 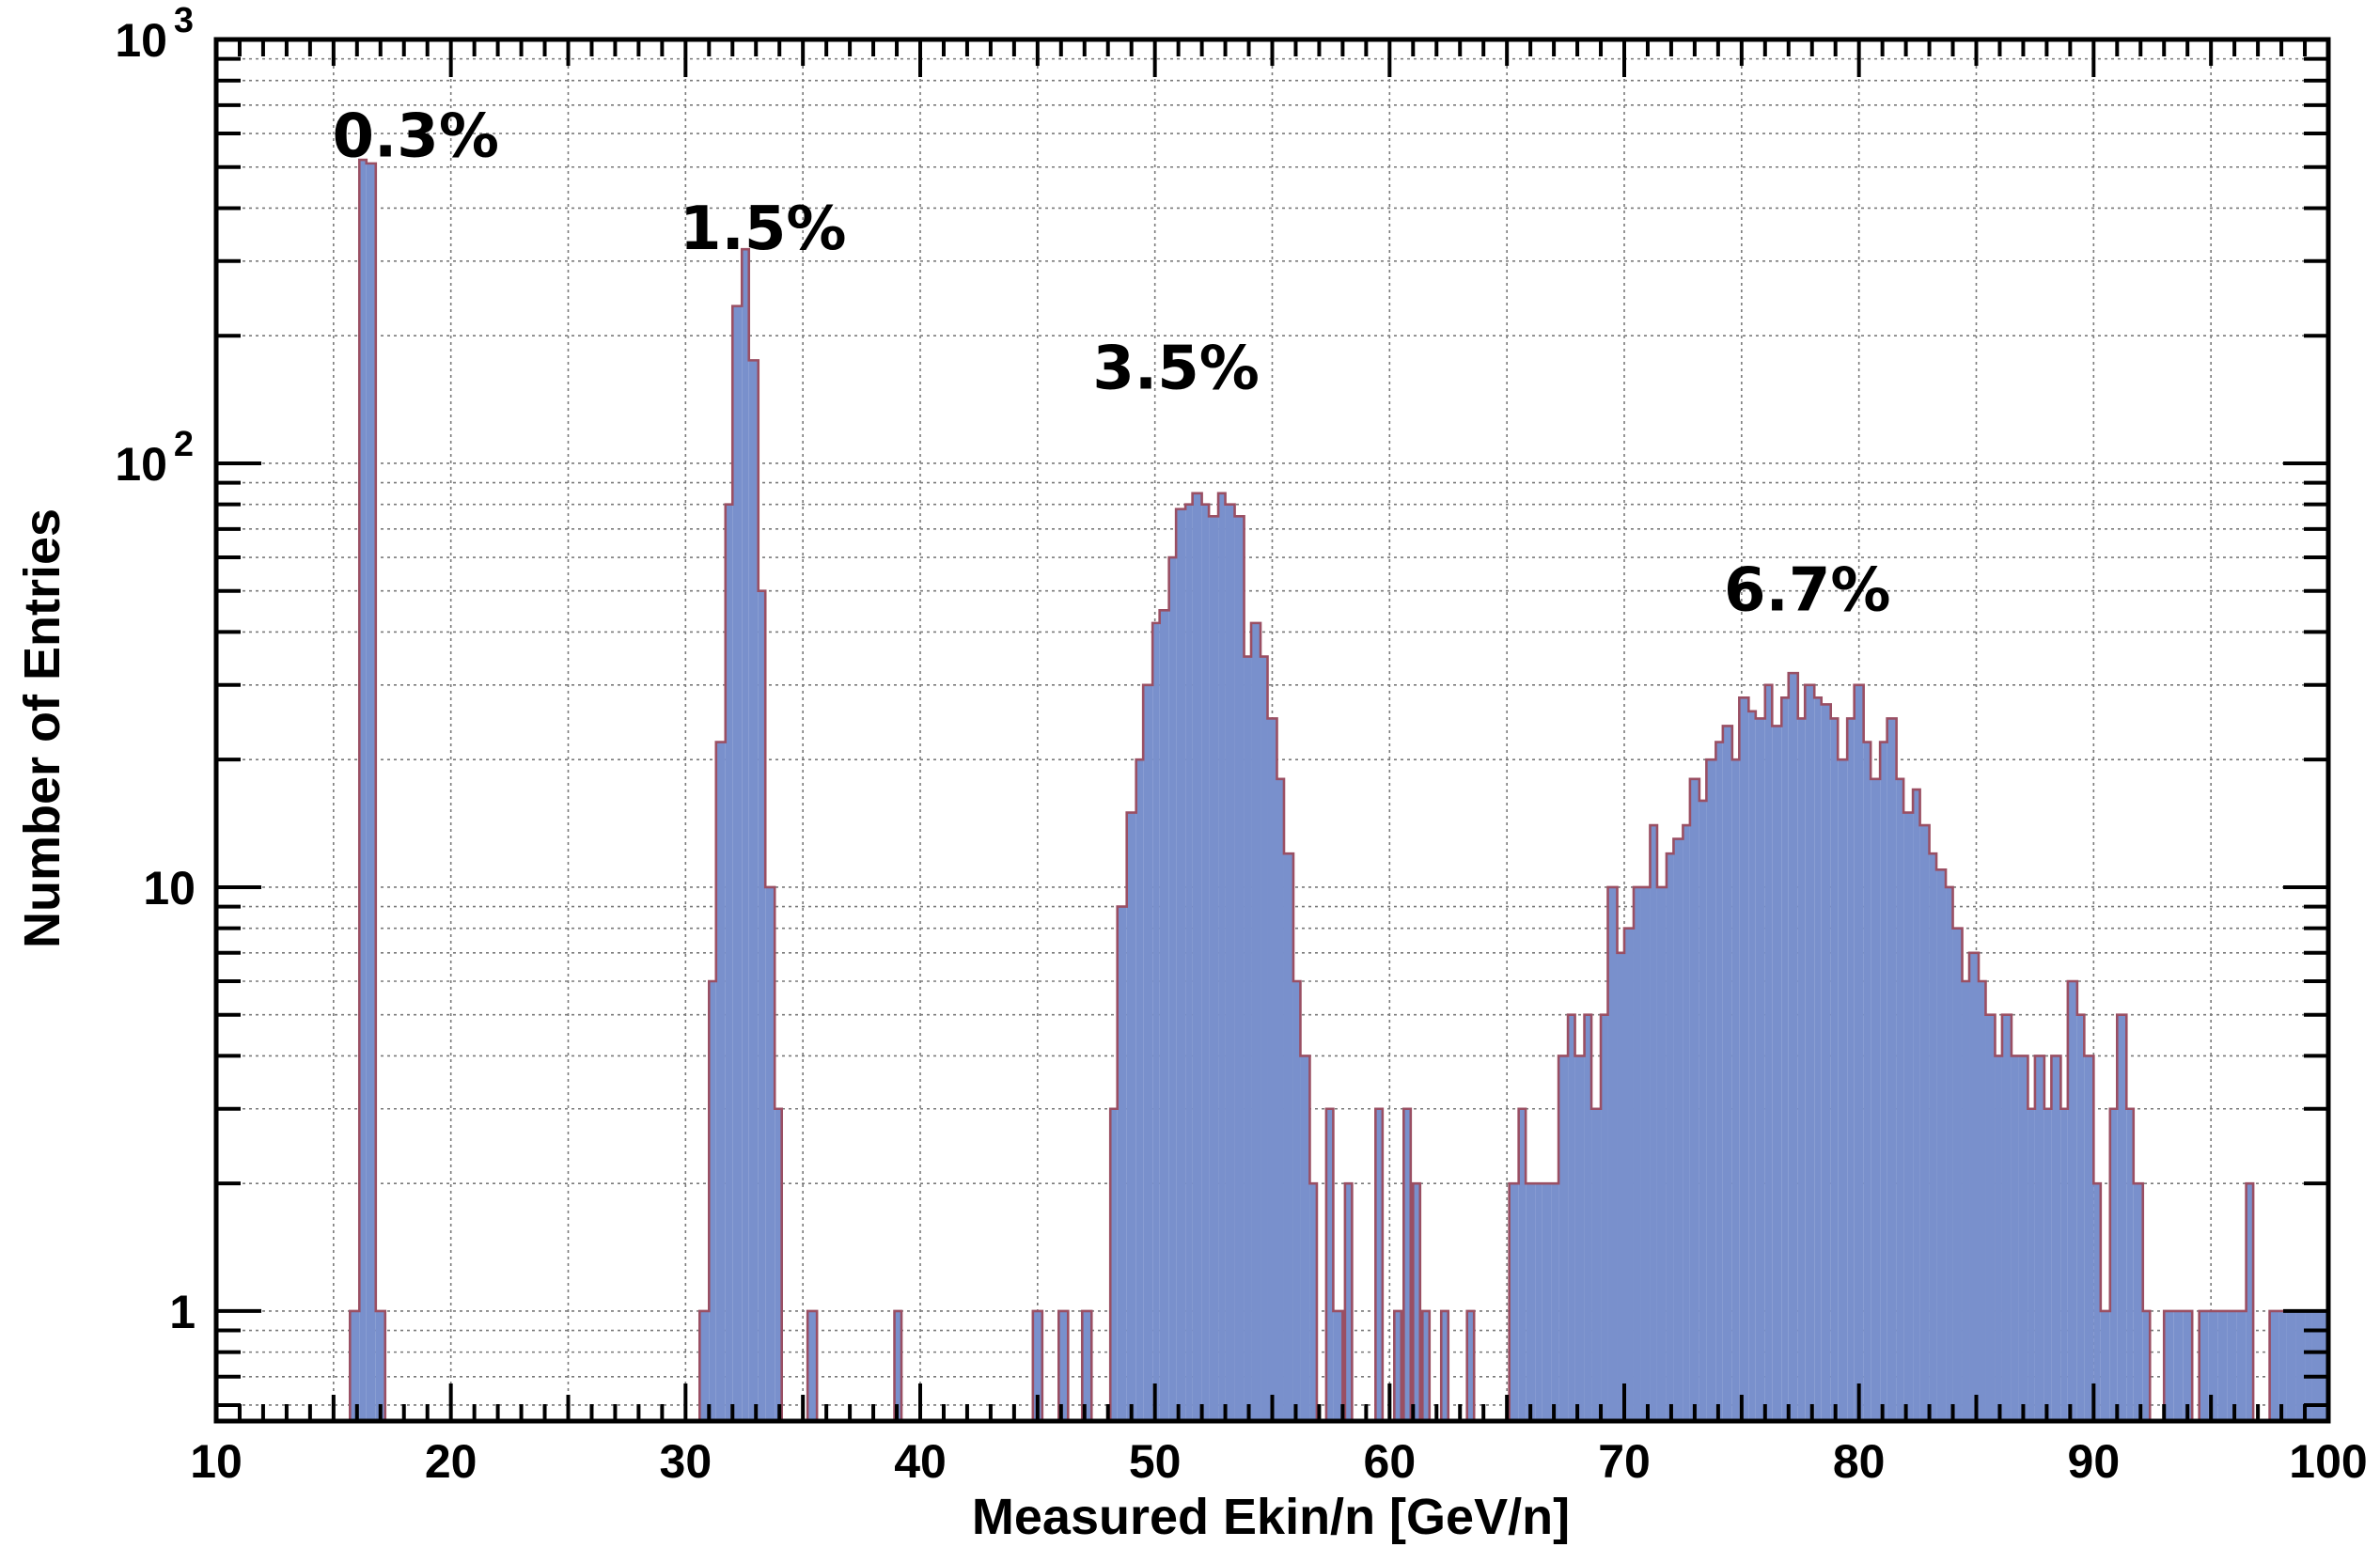 What do you see at coordinates (141, 464) in the screenshot?
I see `y-tick-label: 10` at bounding box center [141, 464].